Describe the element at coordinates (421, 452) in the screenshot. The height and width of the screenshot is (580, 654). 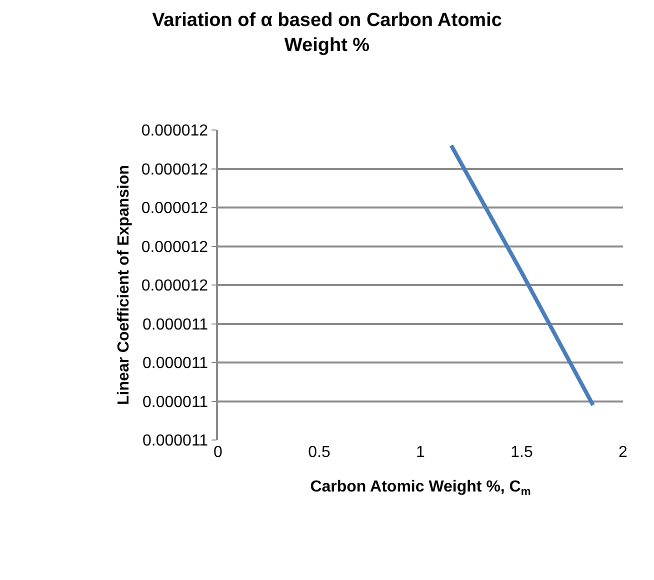
I see `x-tick-label: 1` at that location.